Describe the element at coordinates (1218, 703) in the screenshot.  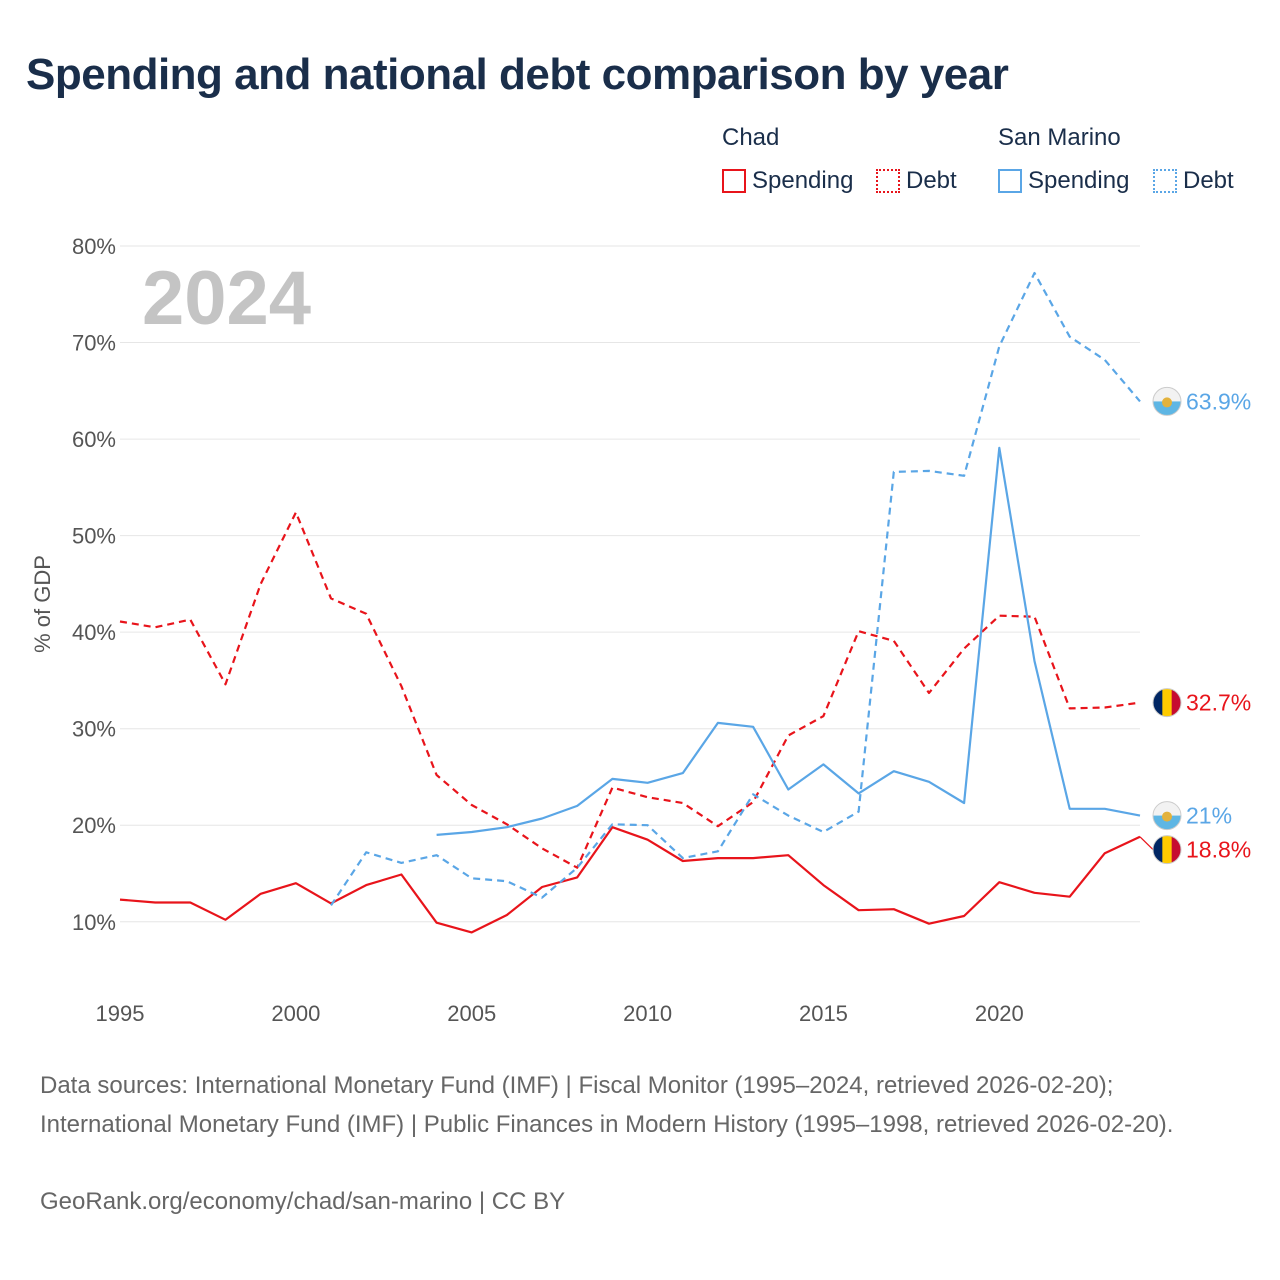
I see `chad-debt-end-label: 32.7%` at that location.